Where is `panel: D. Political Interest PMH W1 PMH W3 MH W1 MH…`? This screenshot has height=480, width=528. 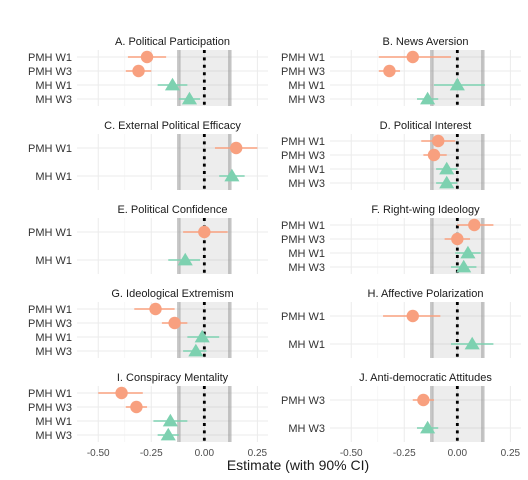
panel: D. Political Interest PMH W1 PMH W3 MH W1 MH… is located at coordinates (401, 155).